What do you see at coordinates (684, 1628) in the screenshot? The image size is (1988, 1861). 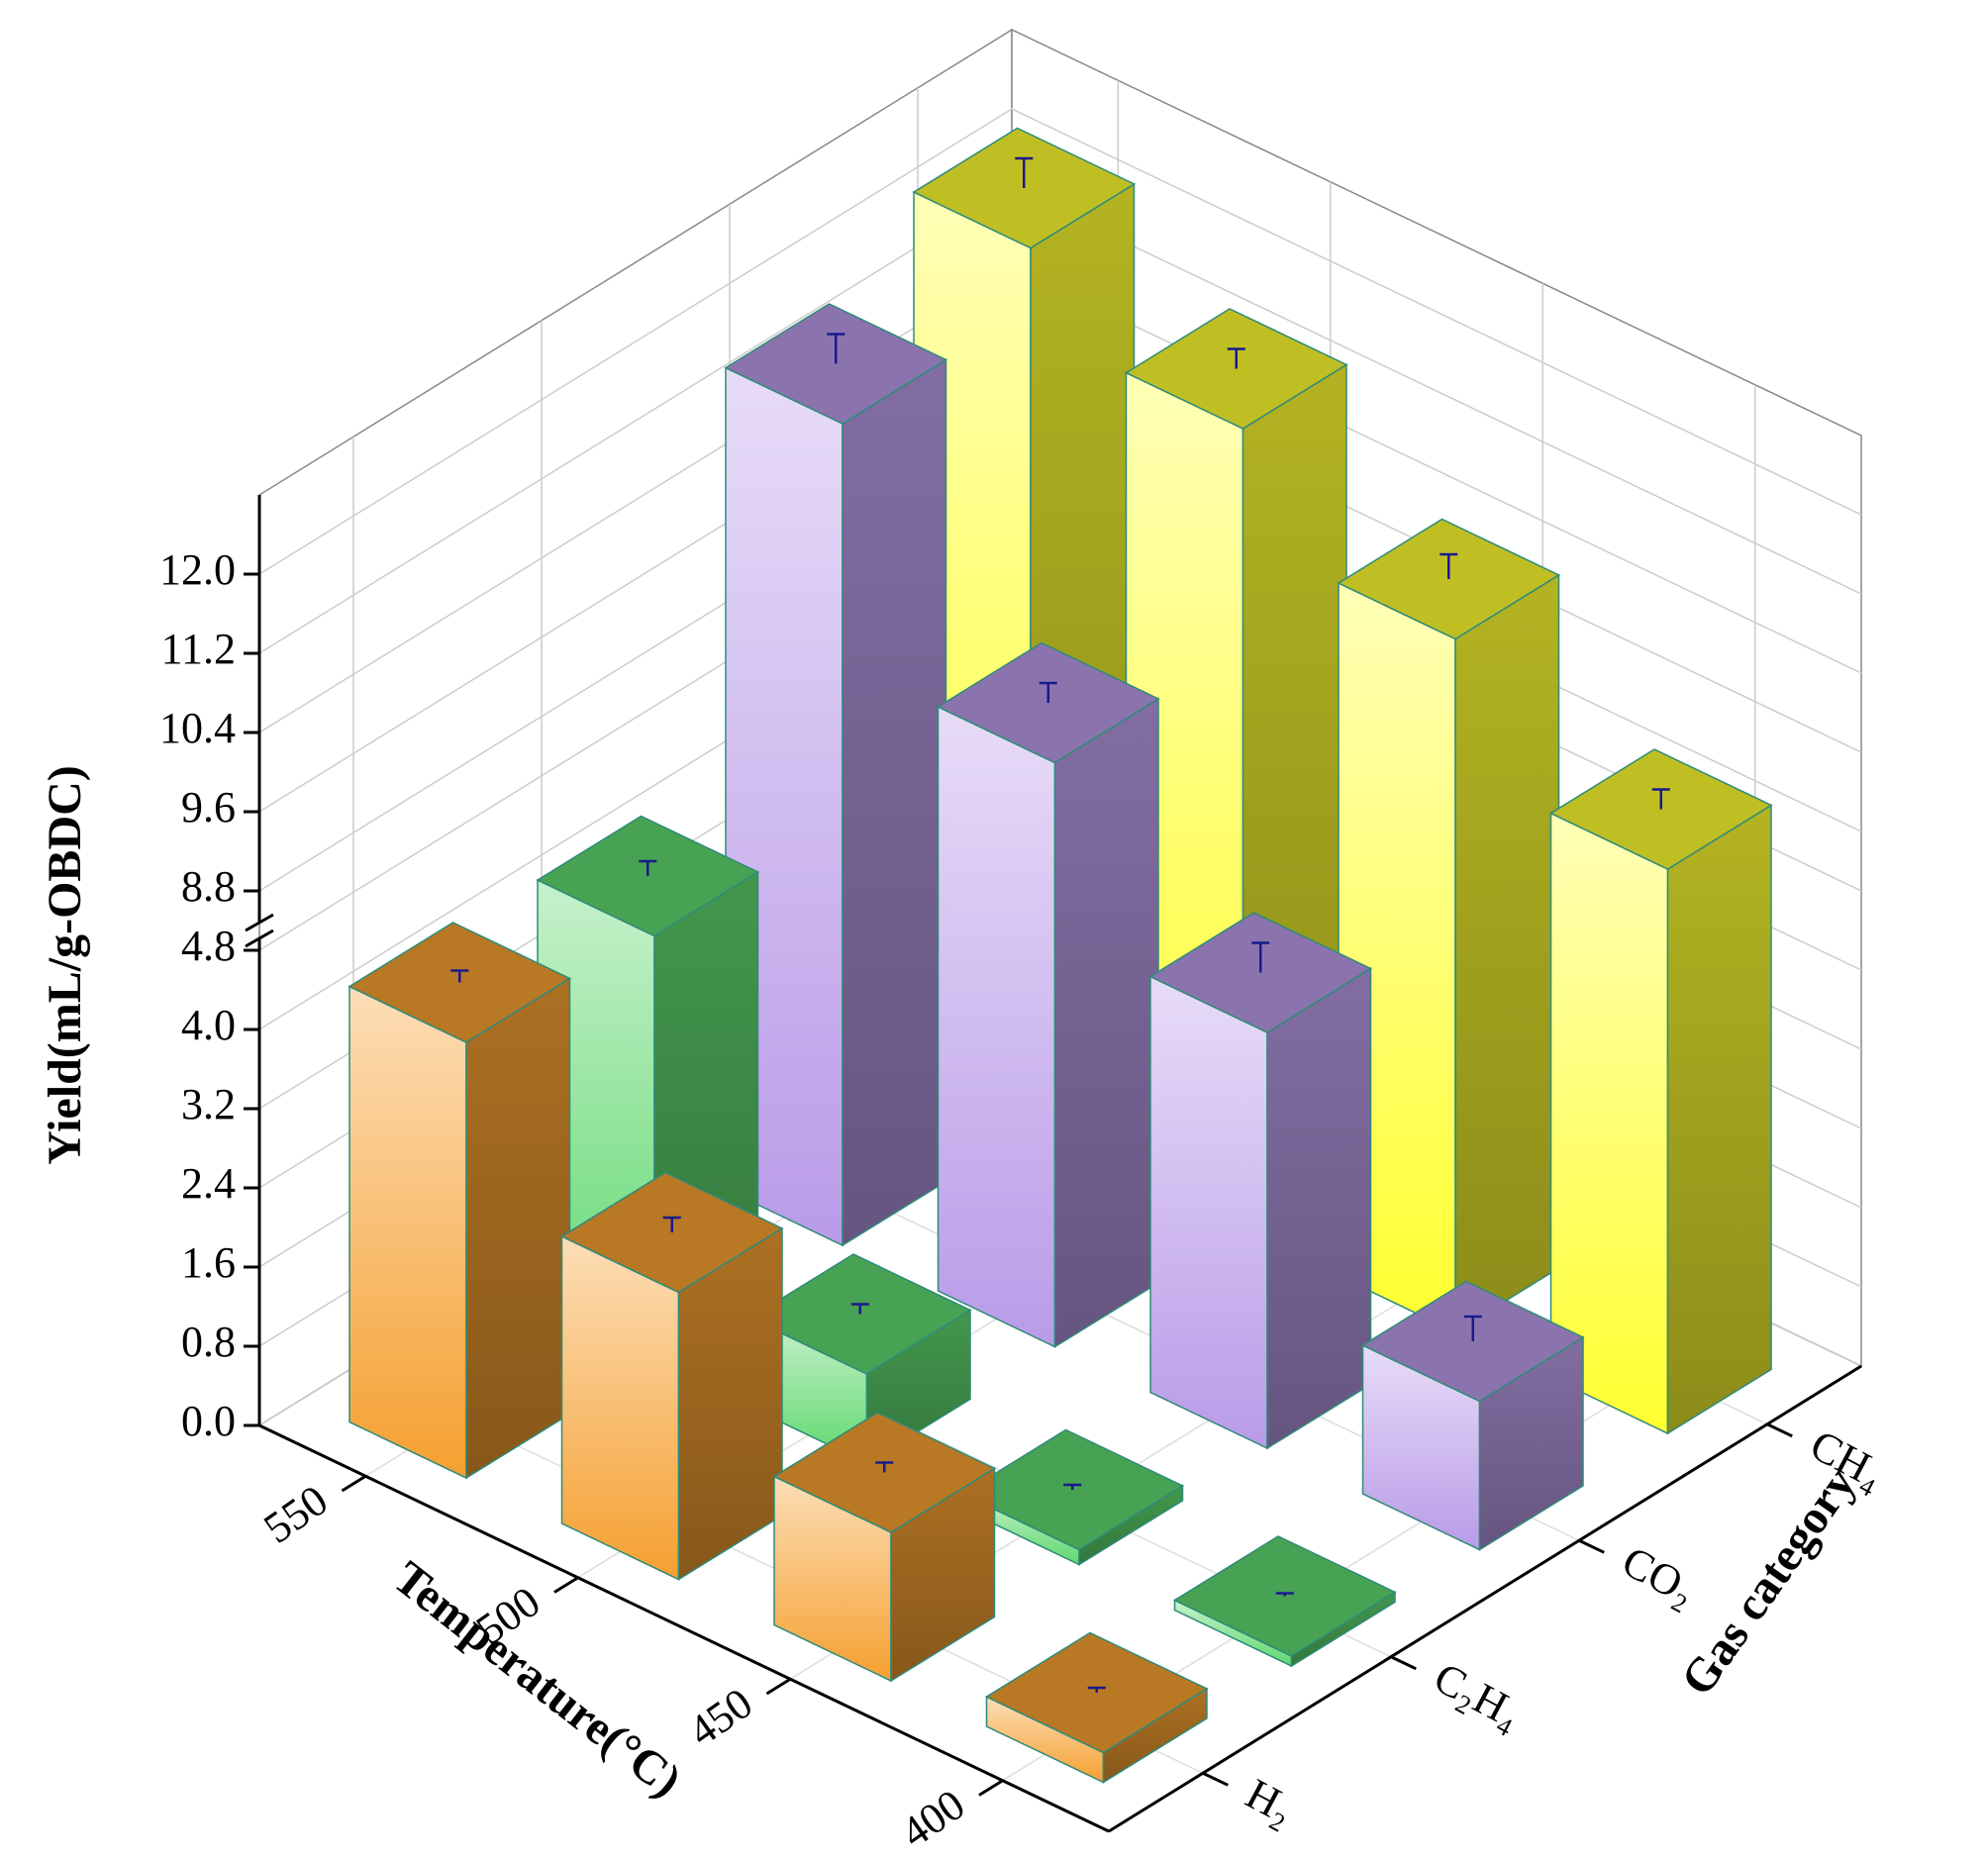 I see `x-axis` at bounding box center [684, 1628].